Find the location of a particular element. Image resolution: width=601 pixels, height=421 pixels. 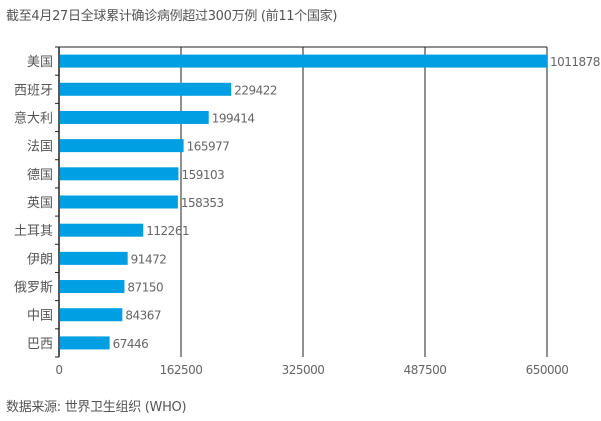

category-label: 意大利 is located at coordinates (33, 118).